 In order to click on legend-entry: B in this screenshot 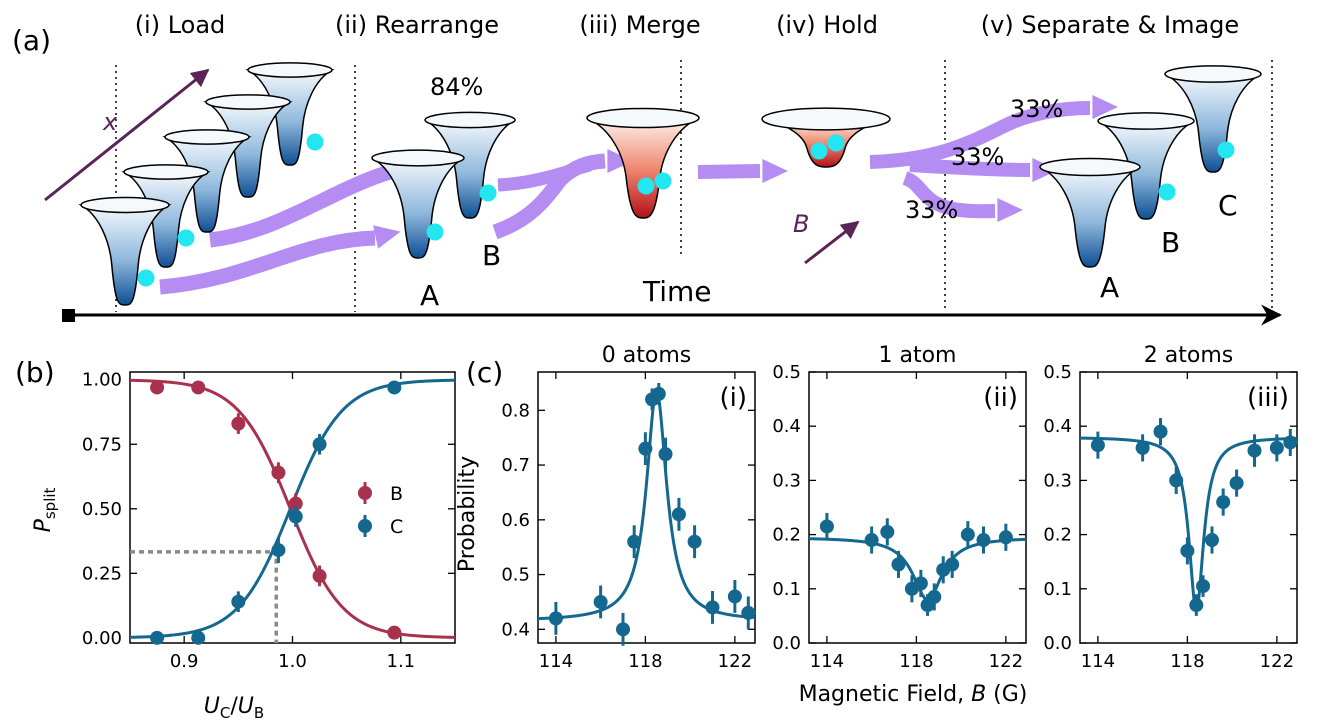, I will do `click(396, 494)`.